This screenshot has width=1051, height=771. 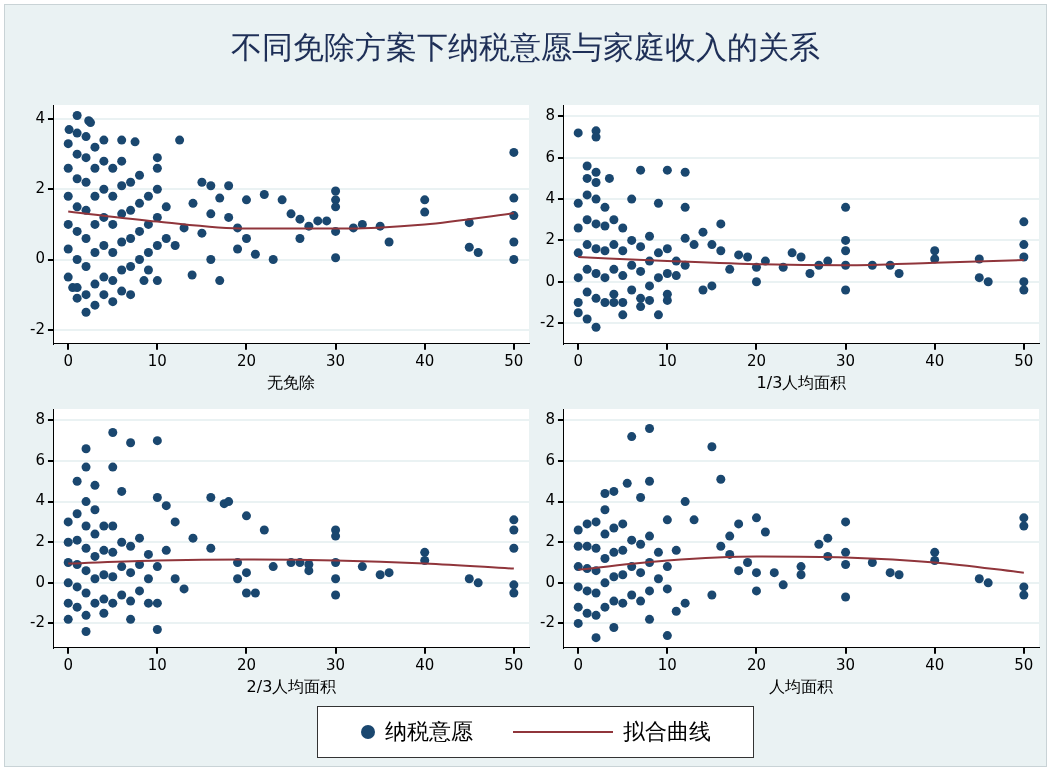 What do you see at coordinates (801, 382) in the screenshot?
I see `x-axis-title: 1/3人均面积` at bounding box center [801, 382].